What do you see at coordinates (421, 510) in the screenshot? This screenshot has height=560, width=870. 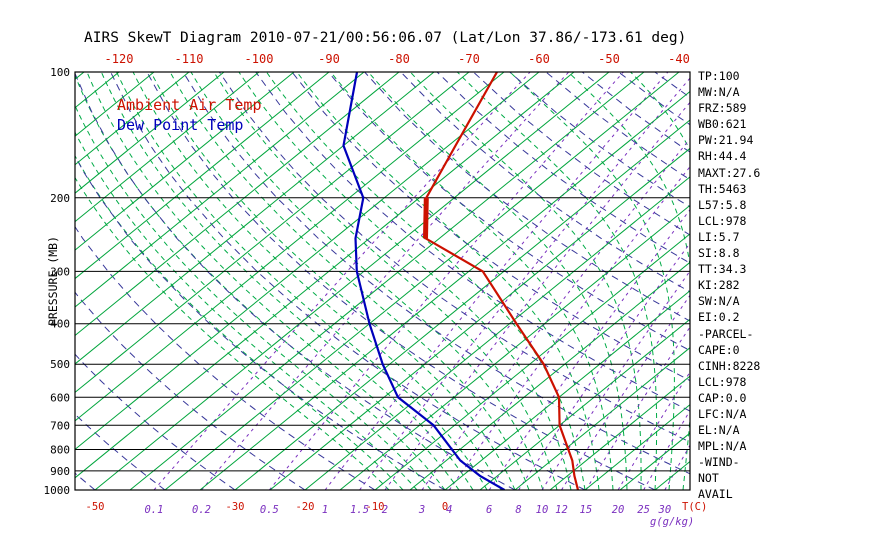 I see `bottom-mixing-label: 3` at bounding box center [421, 510].